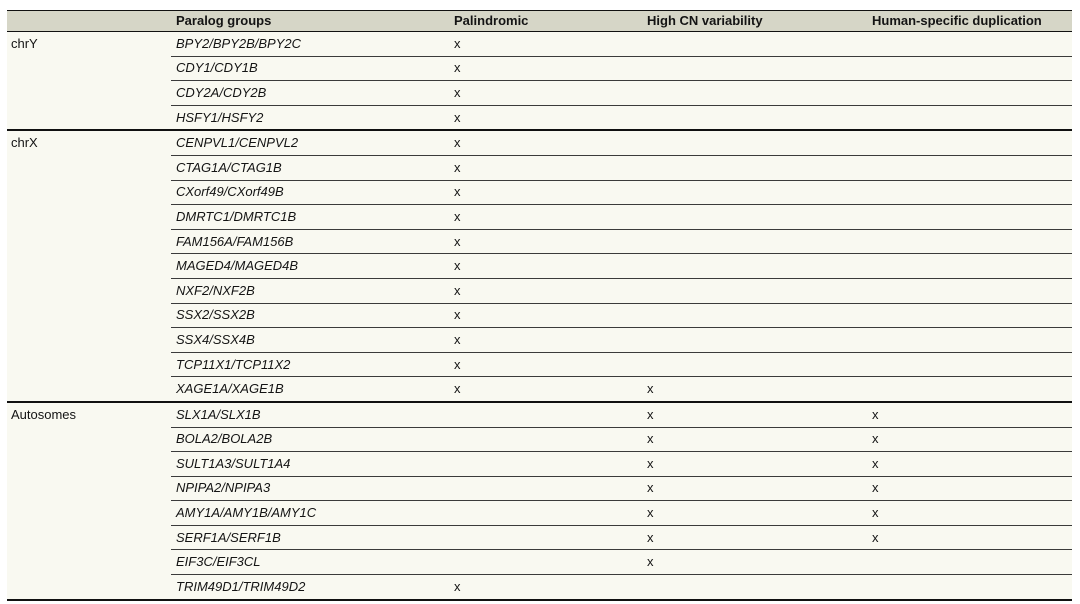  Describe the element at coordinates (310, 440) in the screenshot. I see `paralog-name: BOLA2/BOLA2B` at that location.